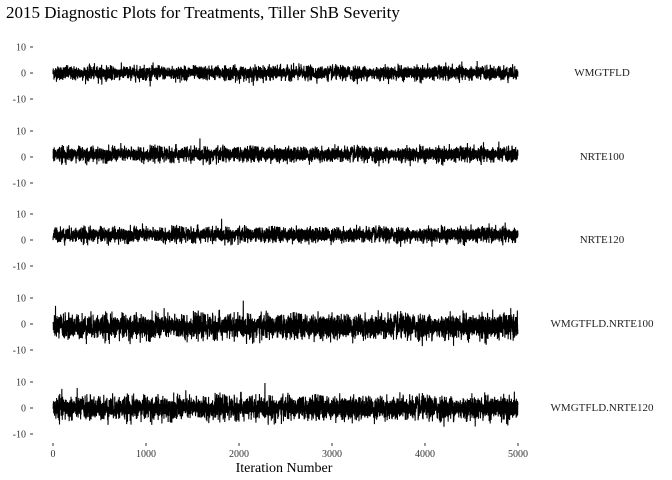  What do you see at coordinates (602, 324) in the screenshot?
I see `panel-label: WMGTFLD.NRTE100` at bounding box center [602, 324].